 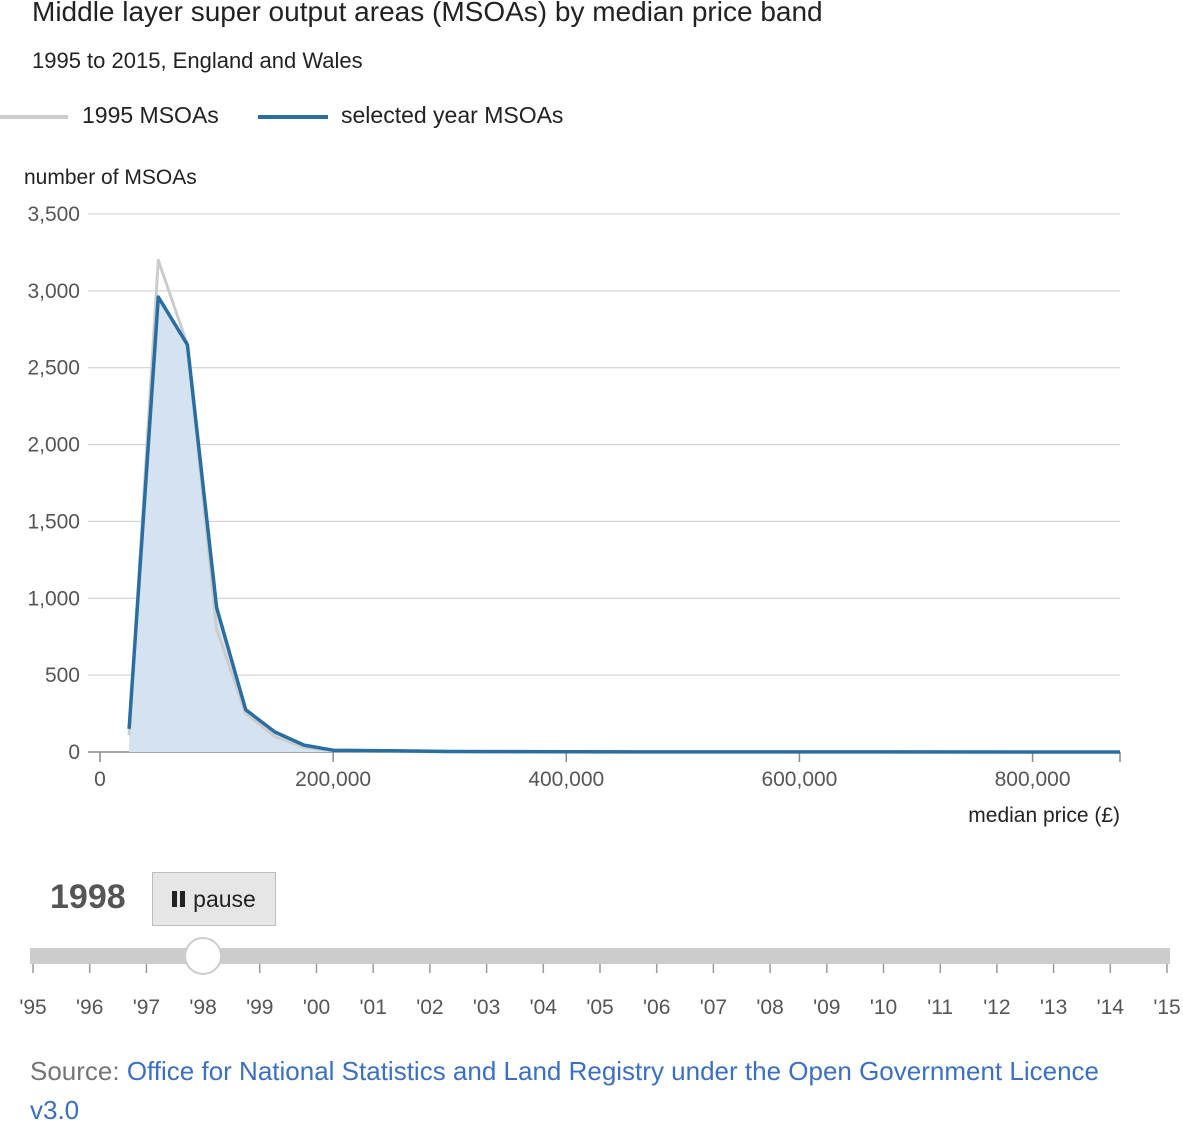 What do you see at coordinates (1053, 1007) in the screenshot?
I see `slider-year-label: '13` at bounding box center [1053, 1007].